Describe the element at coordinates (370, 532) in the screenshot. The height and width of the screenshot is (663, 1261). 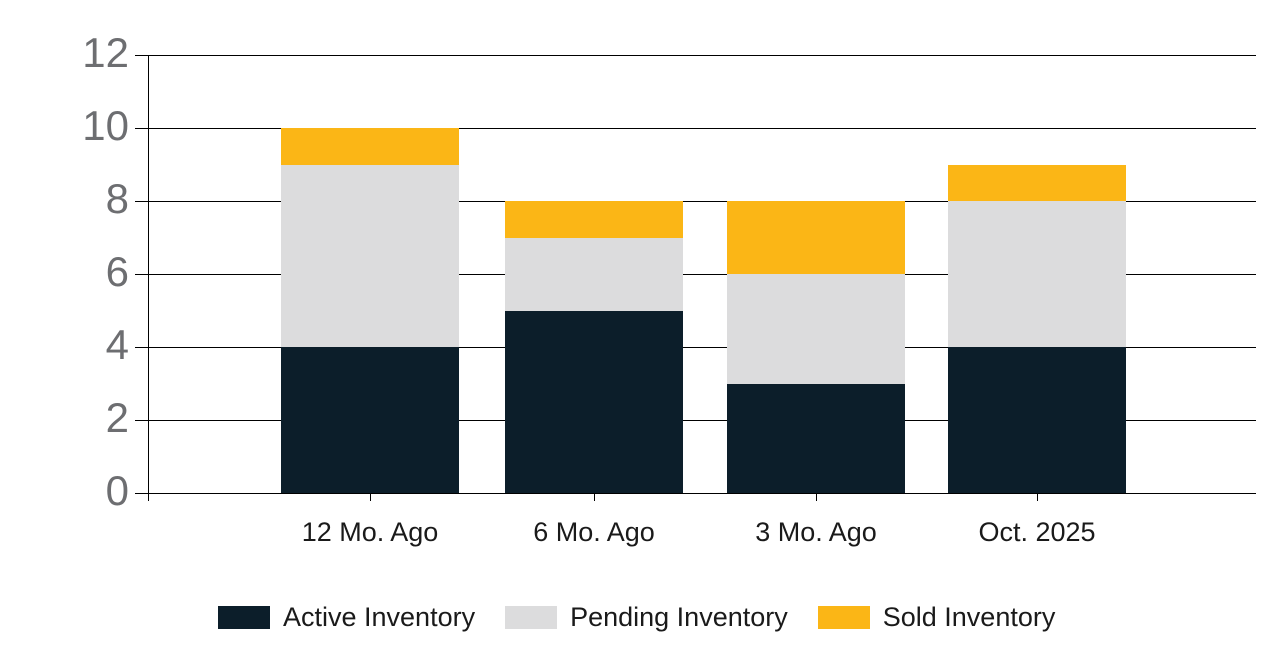
I see `x-axis-label-12-mo-ago: 12 Mo. Ago` at that location.